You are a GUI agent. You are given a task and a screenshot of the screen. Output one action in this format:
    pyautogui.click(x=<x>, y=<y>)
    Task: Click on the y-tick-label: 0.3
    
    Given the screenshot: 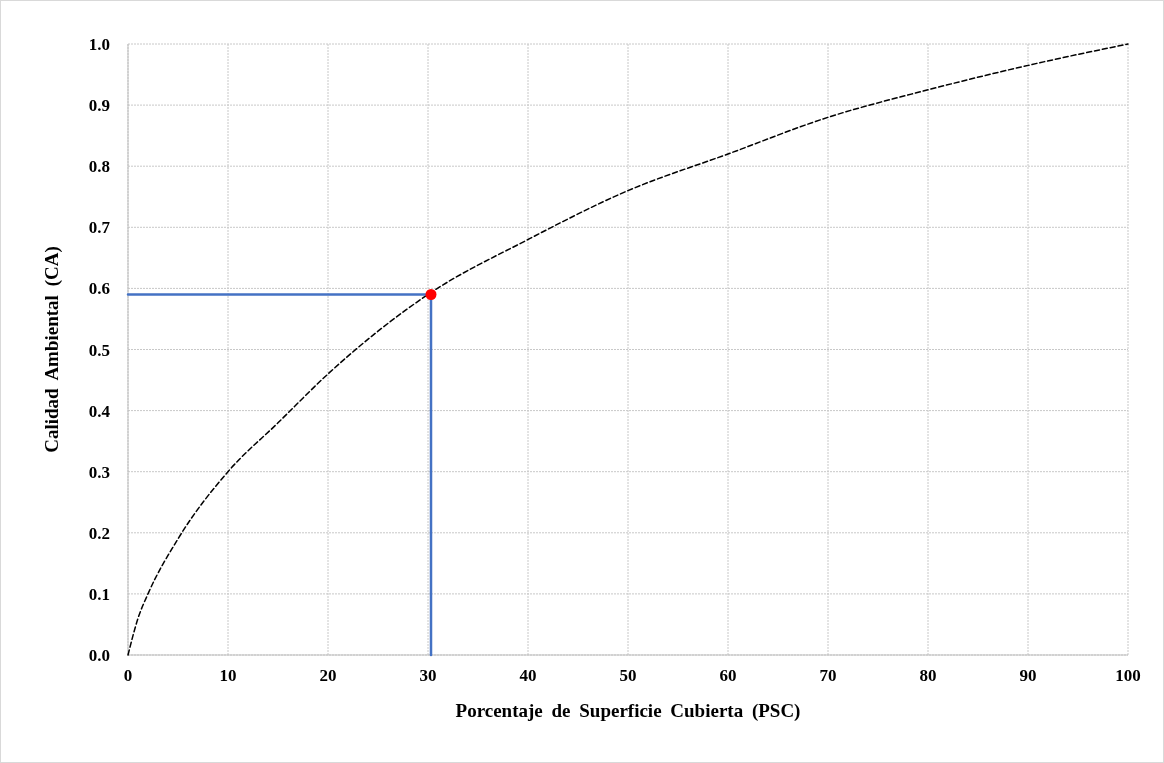 What is the action you would take?
    pyautogui.click(x=99, y=472)
    